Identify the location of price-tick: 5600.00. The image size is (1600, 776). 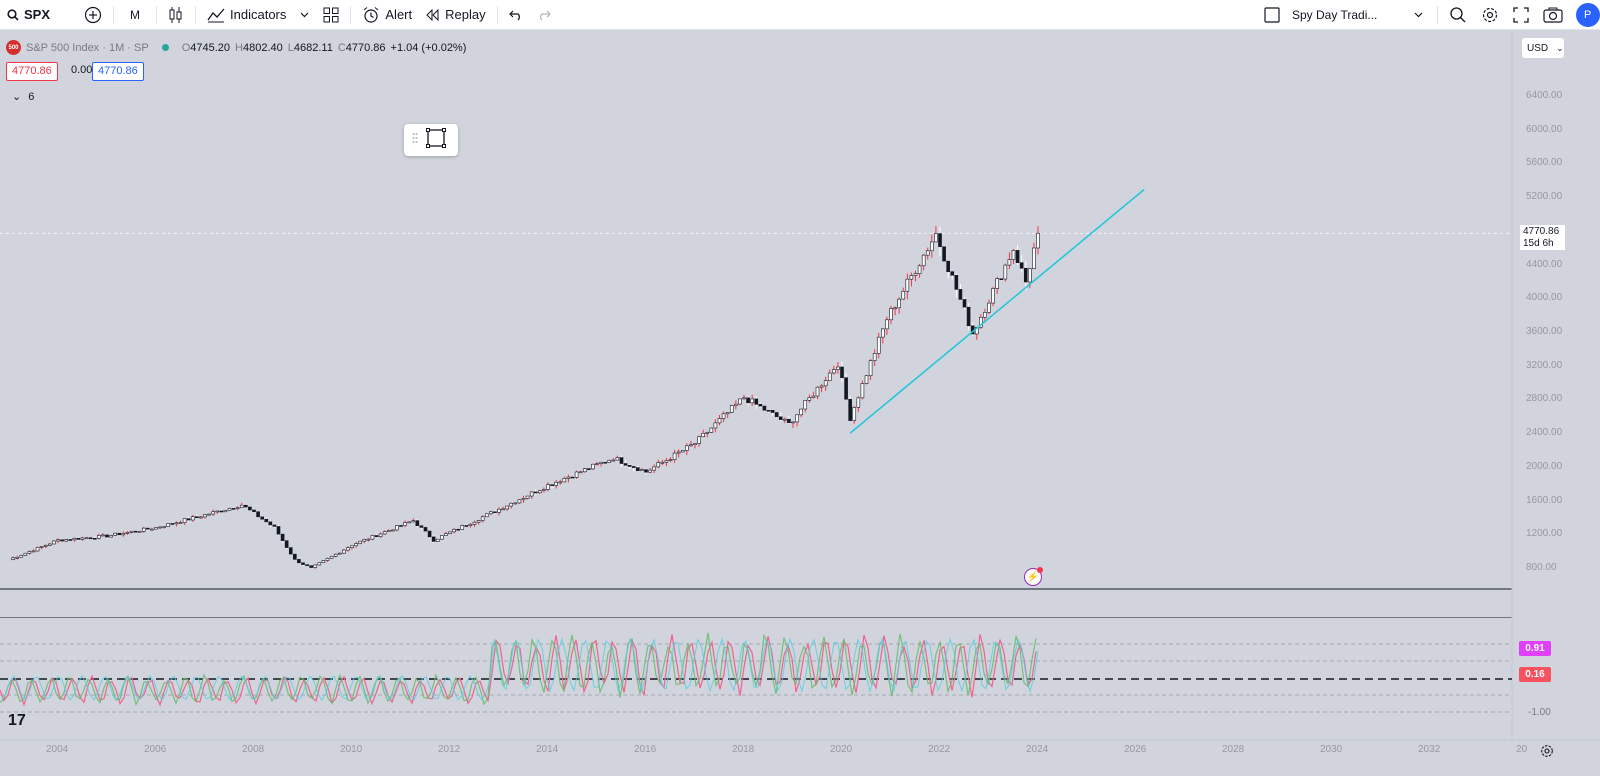
(1544, 163).